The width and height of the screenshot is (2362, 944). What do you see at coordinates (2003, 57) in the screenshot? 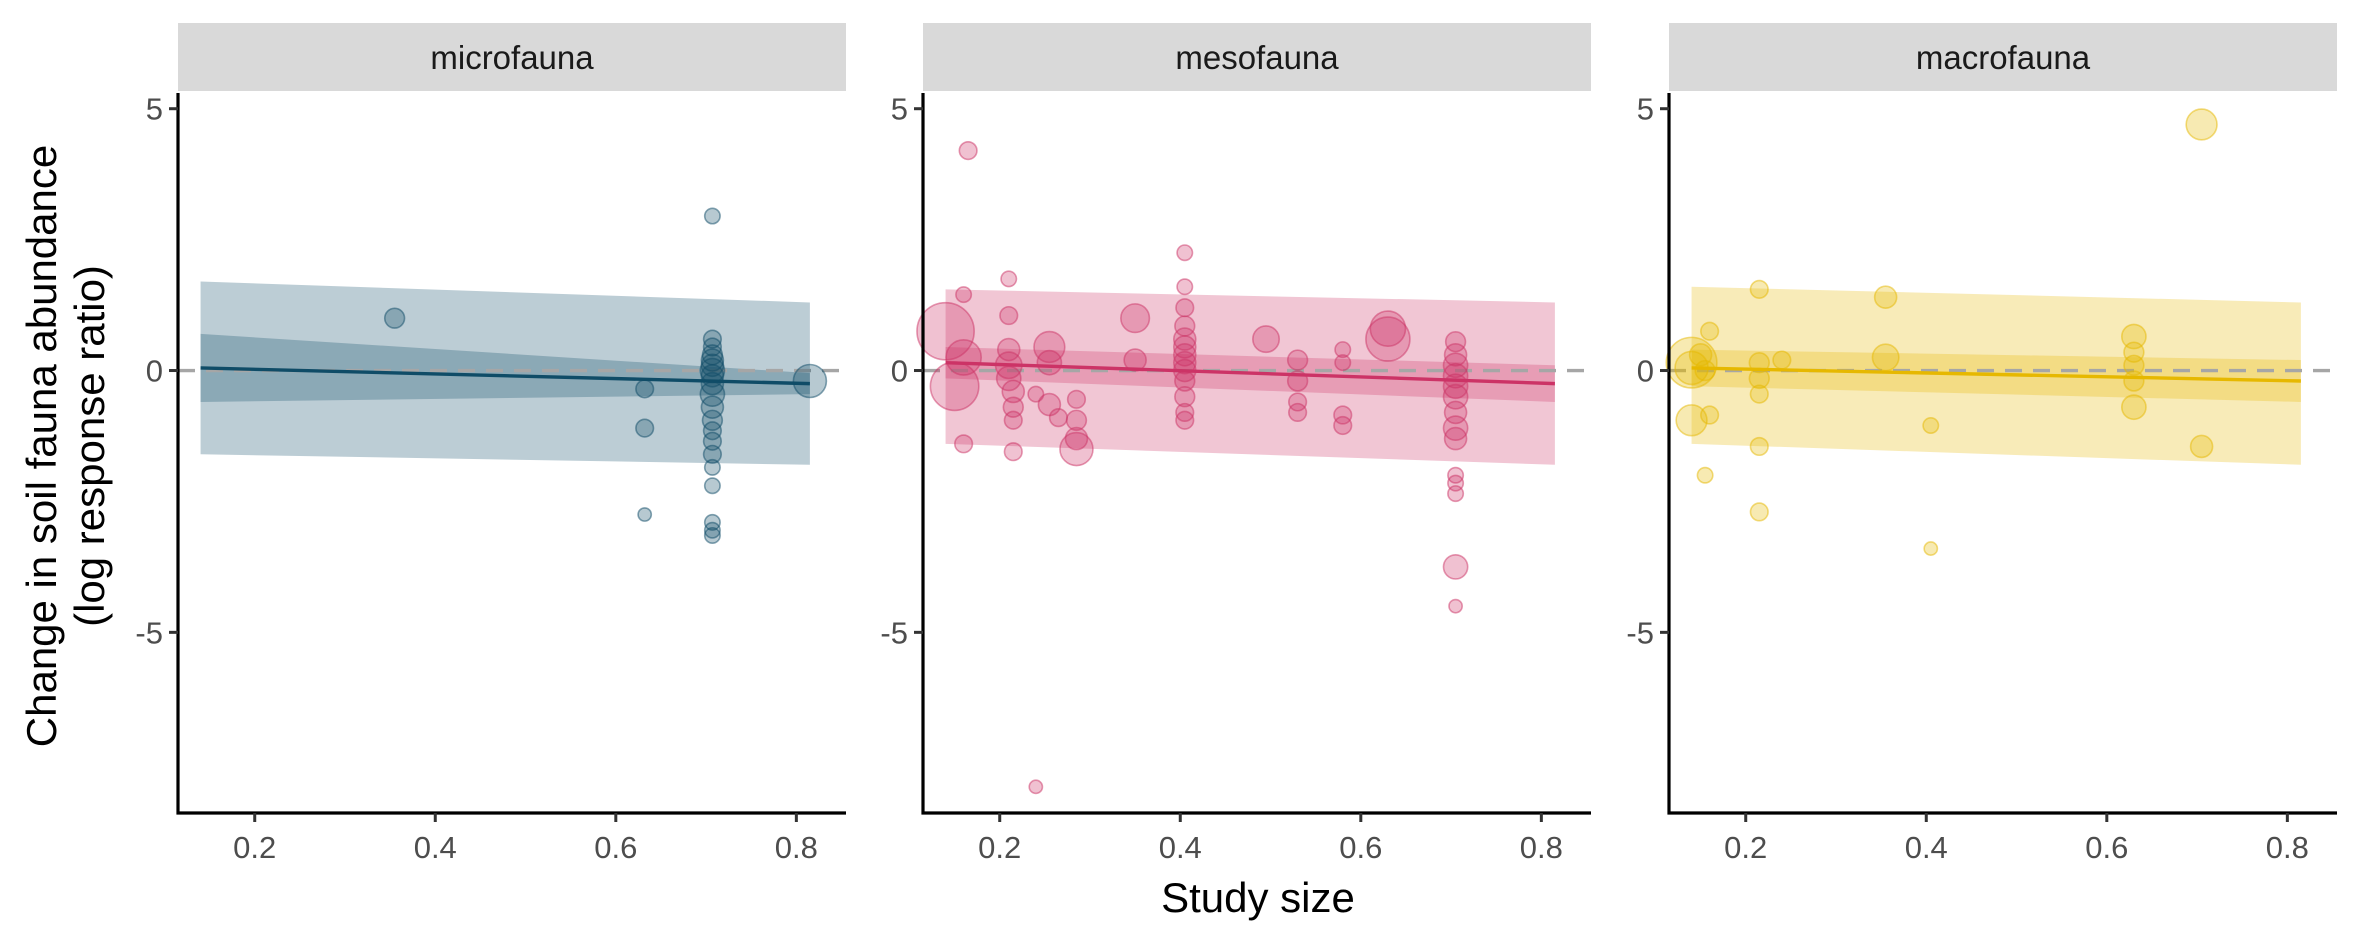
I see `facet-strip-macrofauna` at bounding box center [2003, 57].